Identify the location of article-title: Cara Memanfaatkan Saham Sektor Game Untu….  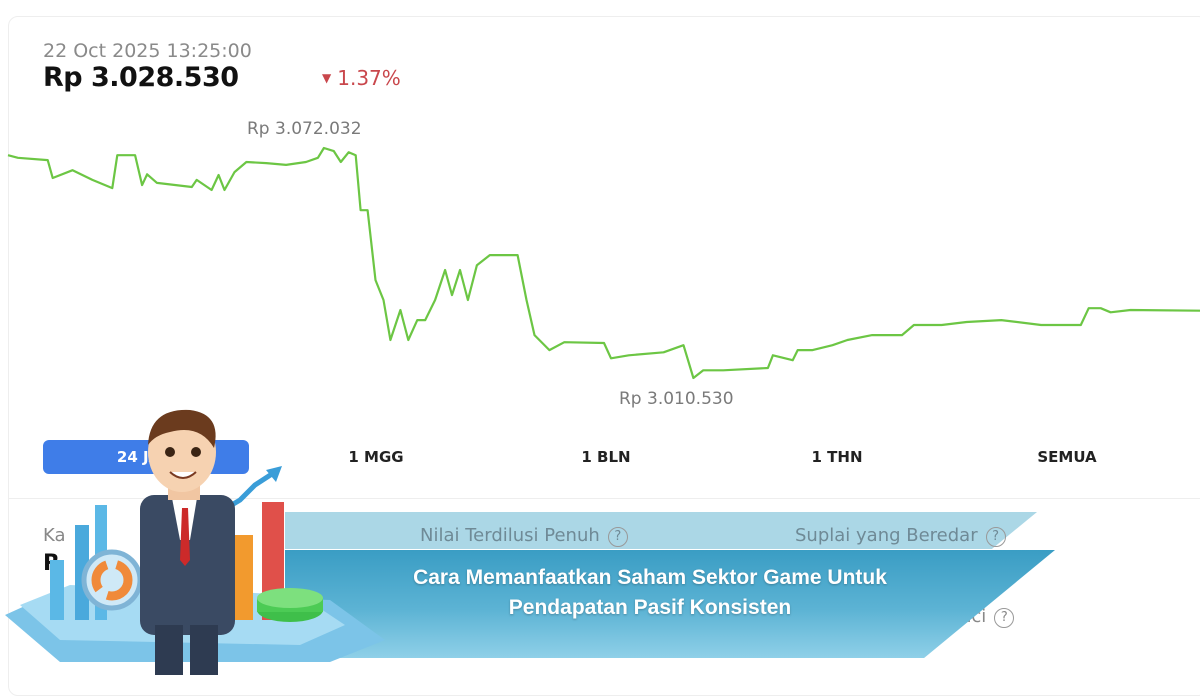
(650, 593).